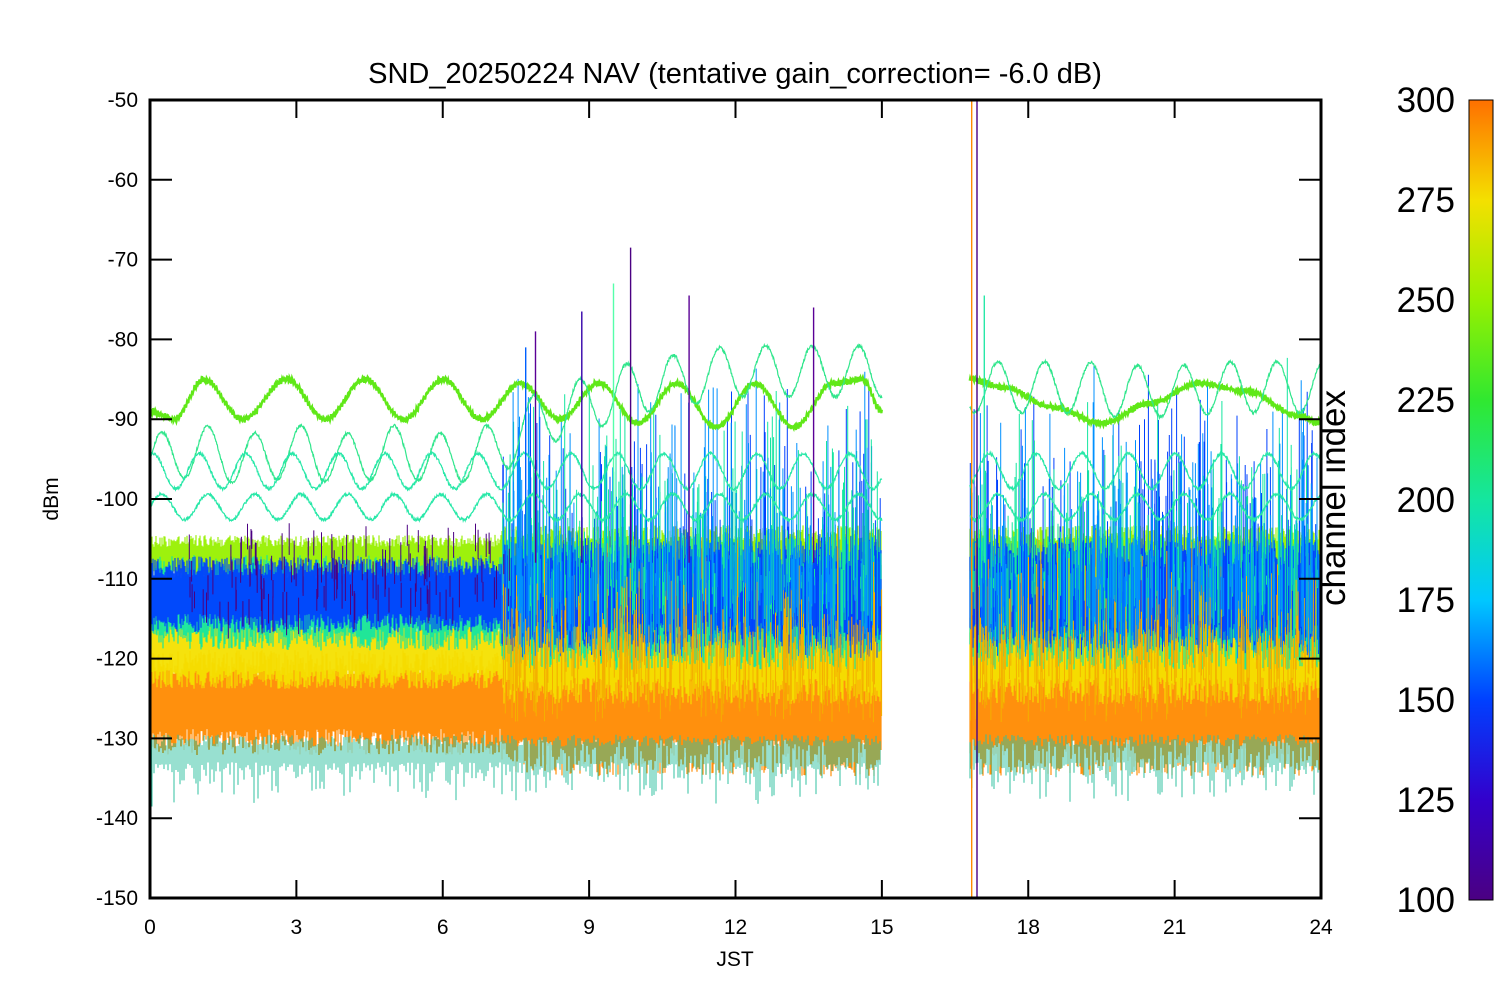 This screenshot has height=1000, width=1500. I want to click on x-tick-label-4: 12, so click(735, 927).